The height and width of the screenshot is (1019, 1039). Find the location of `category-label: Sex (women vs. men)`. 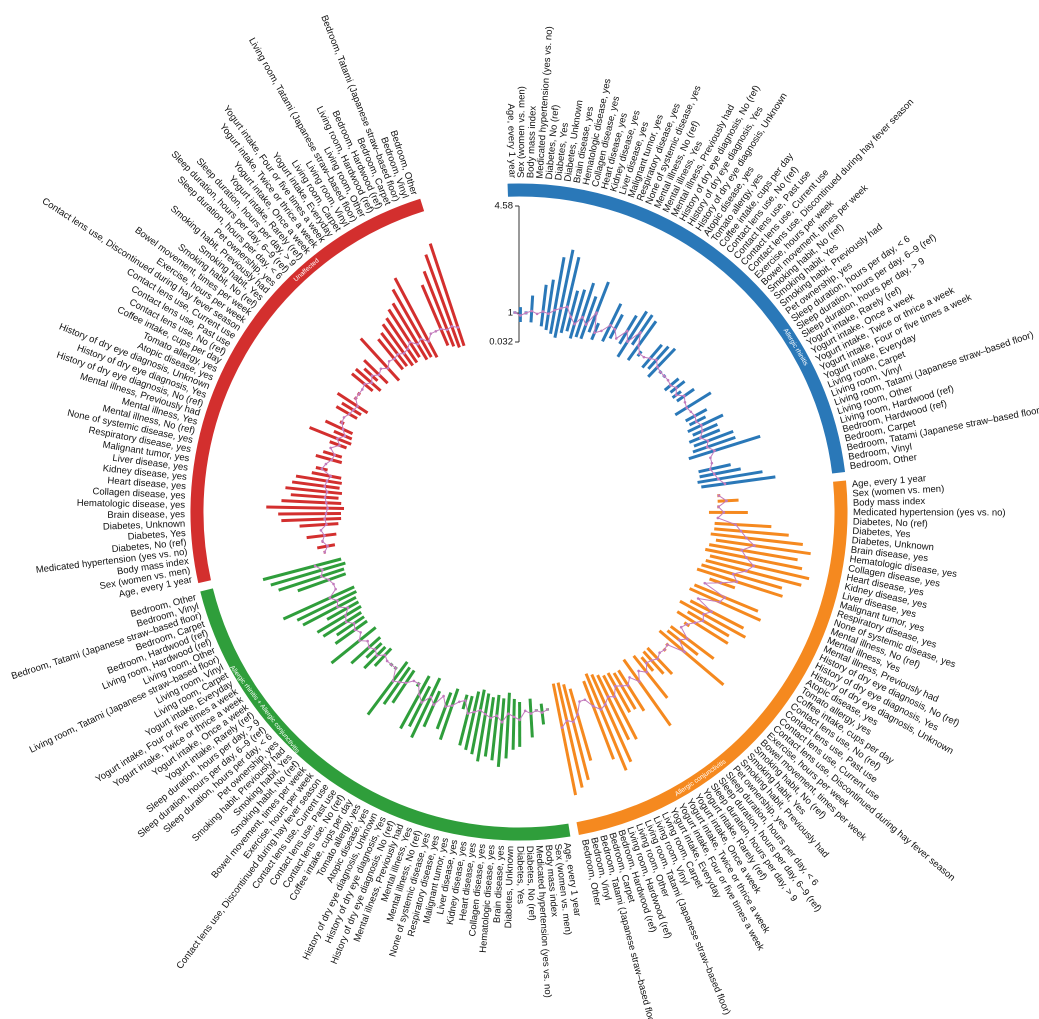

category-label: Sex (women vs. men) is located at coordinates (898, 492).